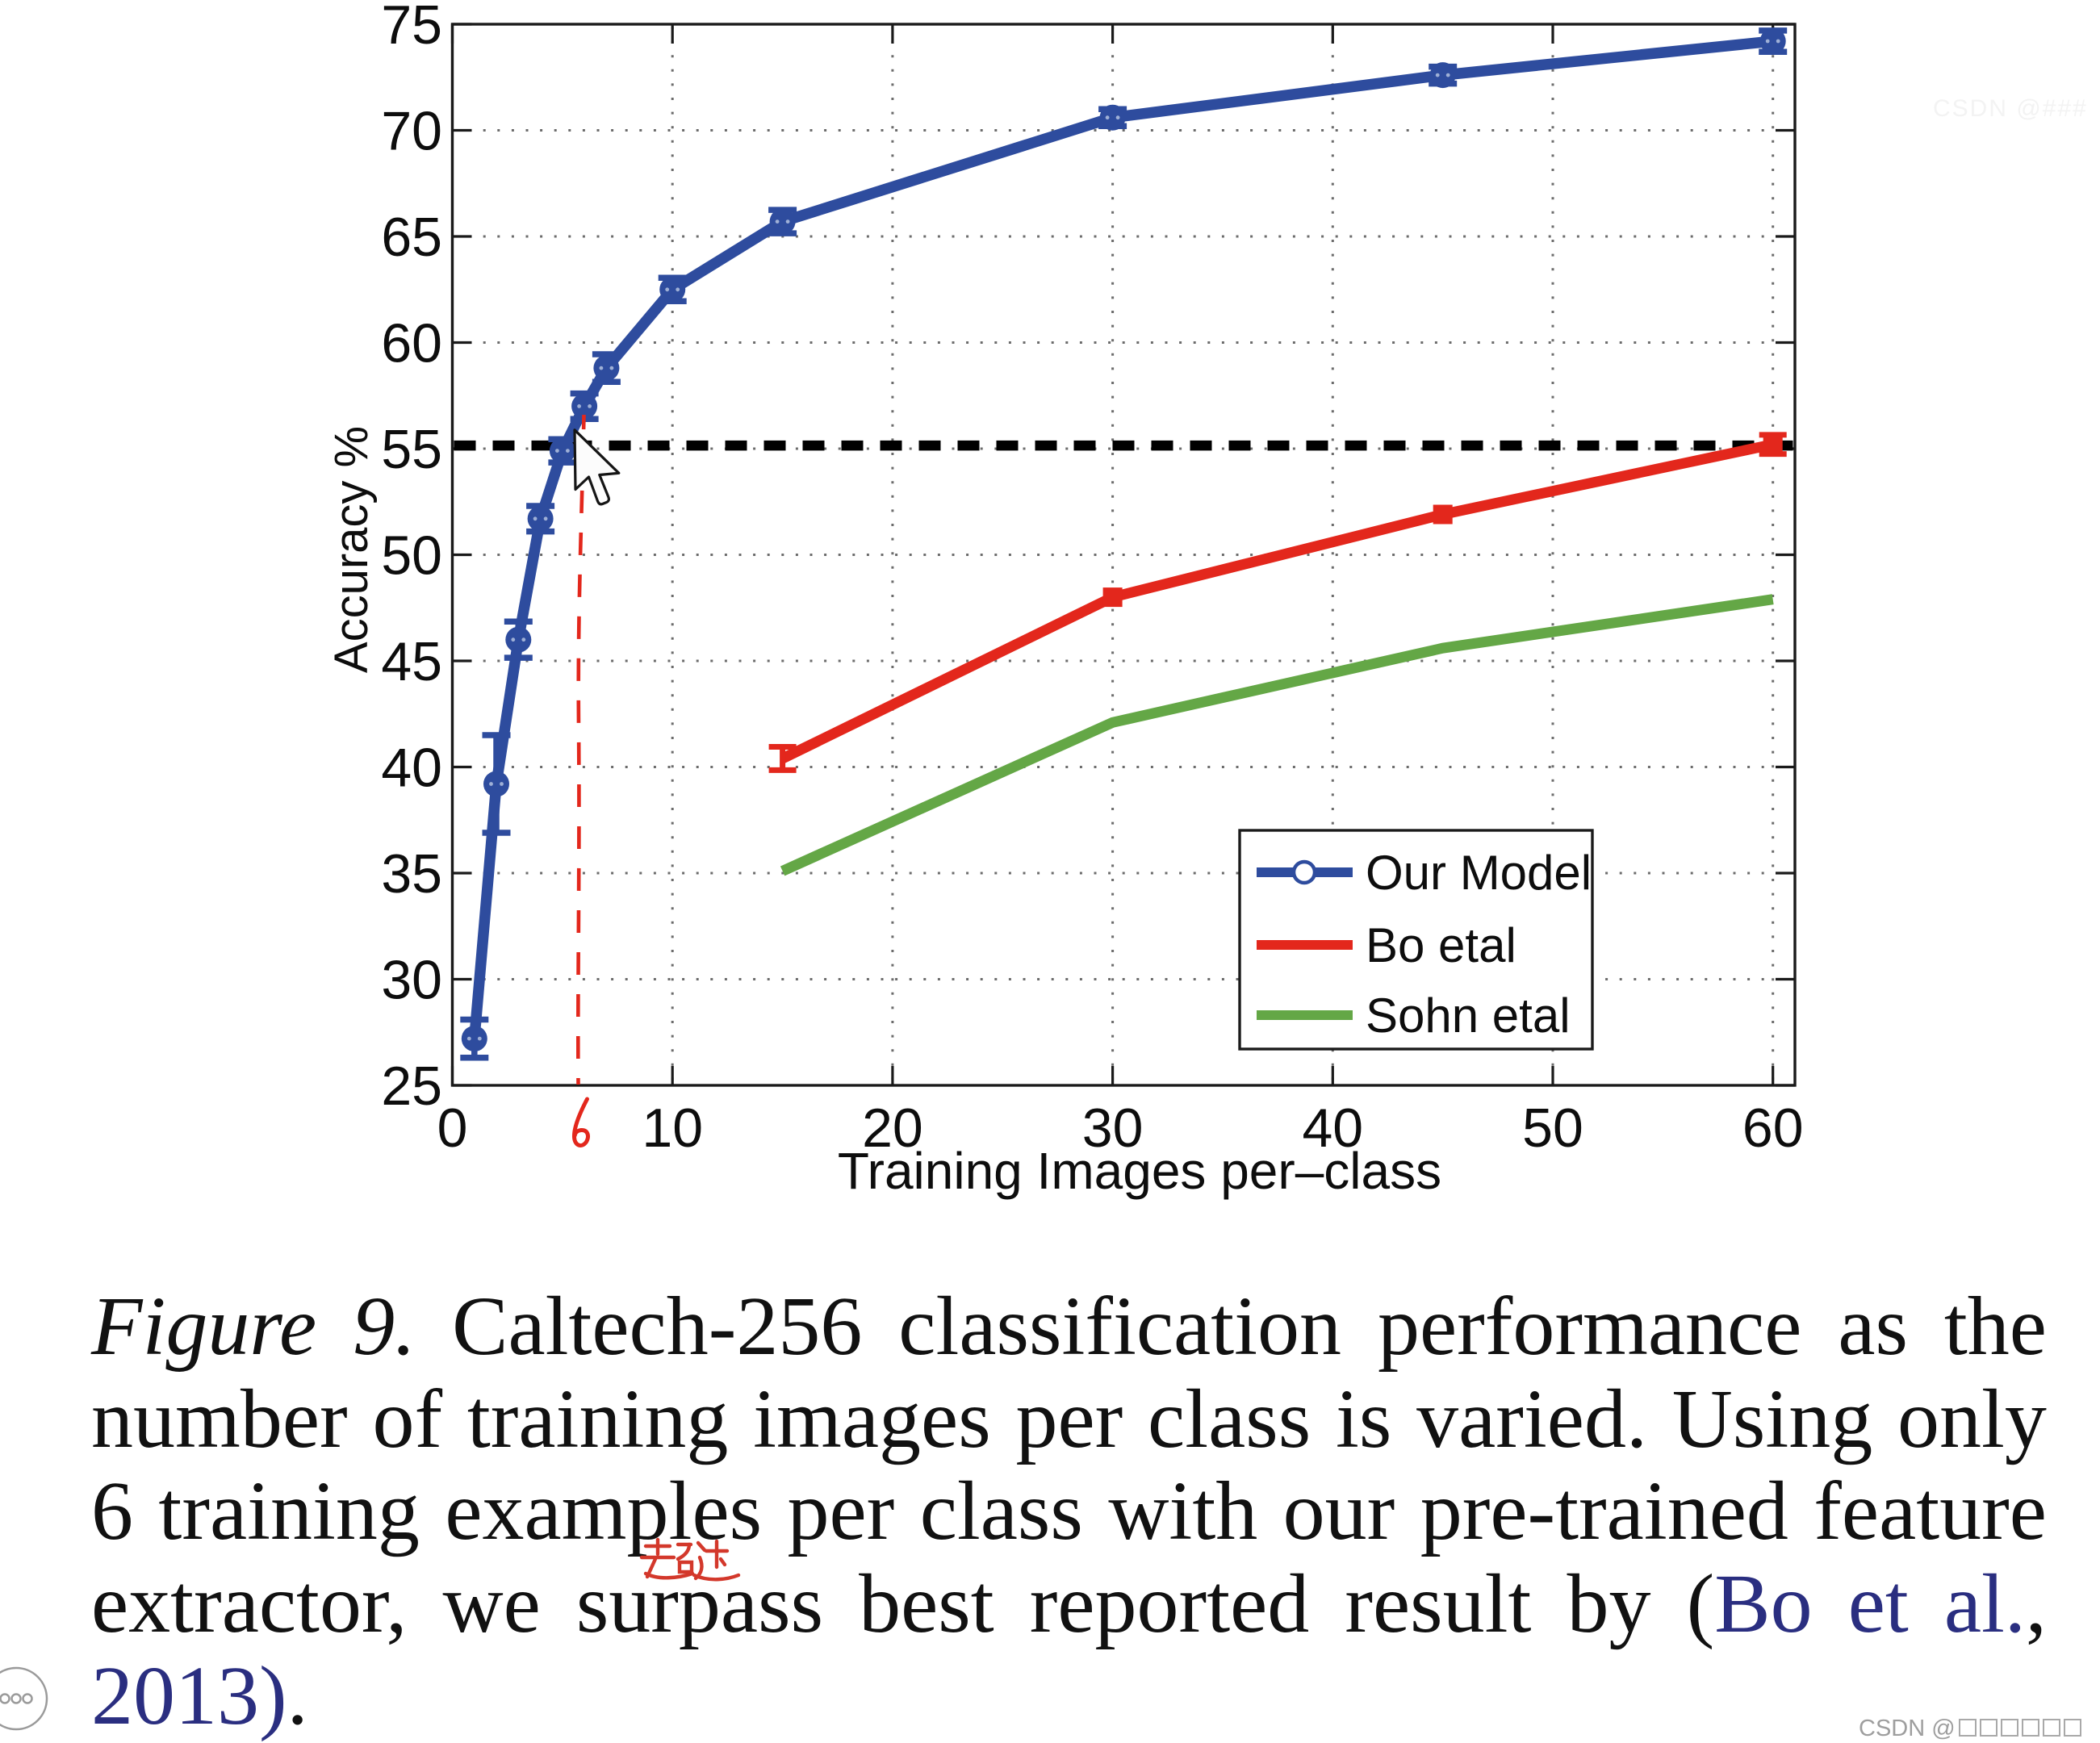 This screenshot has width=2100, height=1743. I want to click on svg-text: 65, so click(411, 238).